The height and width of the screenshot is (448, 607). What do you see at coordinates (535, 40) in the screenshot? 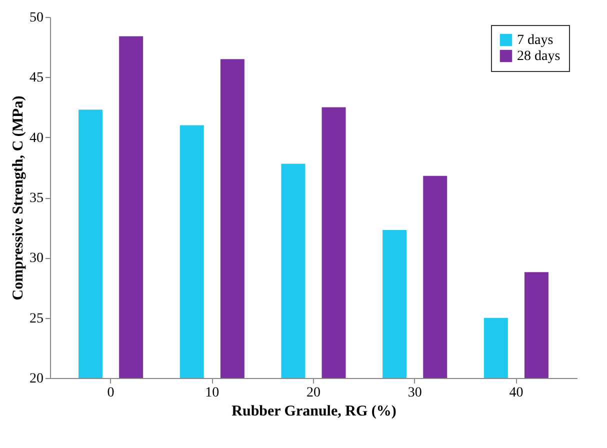
I see `legend-label: 7 days` at bounding box center [535, 40].